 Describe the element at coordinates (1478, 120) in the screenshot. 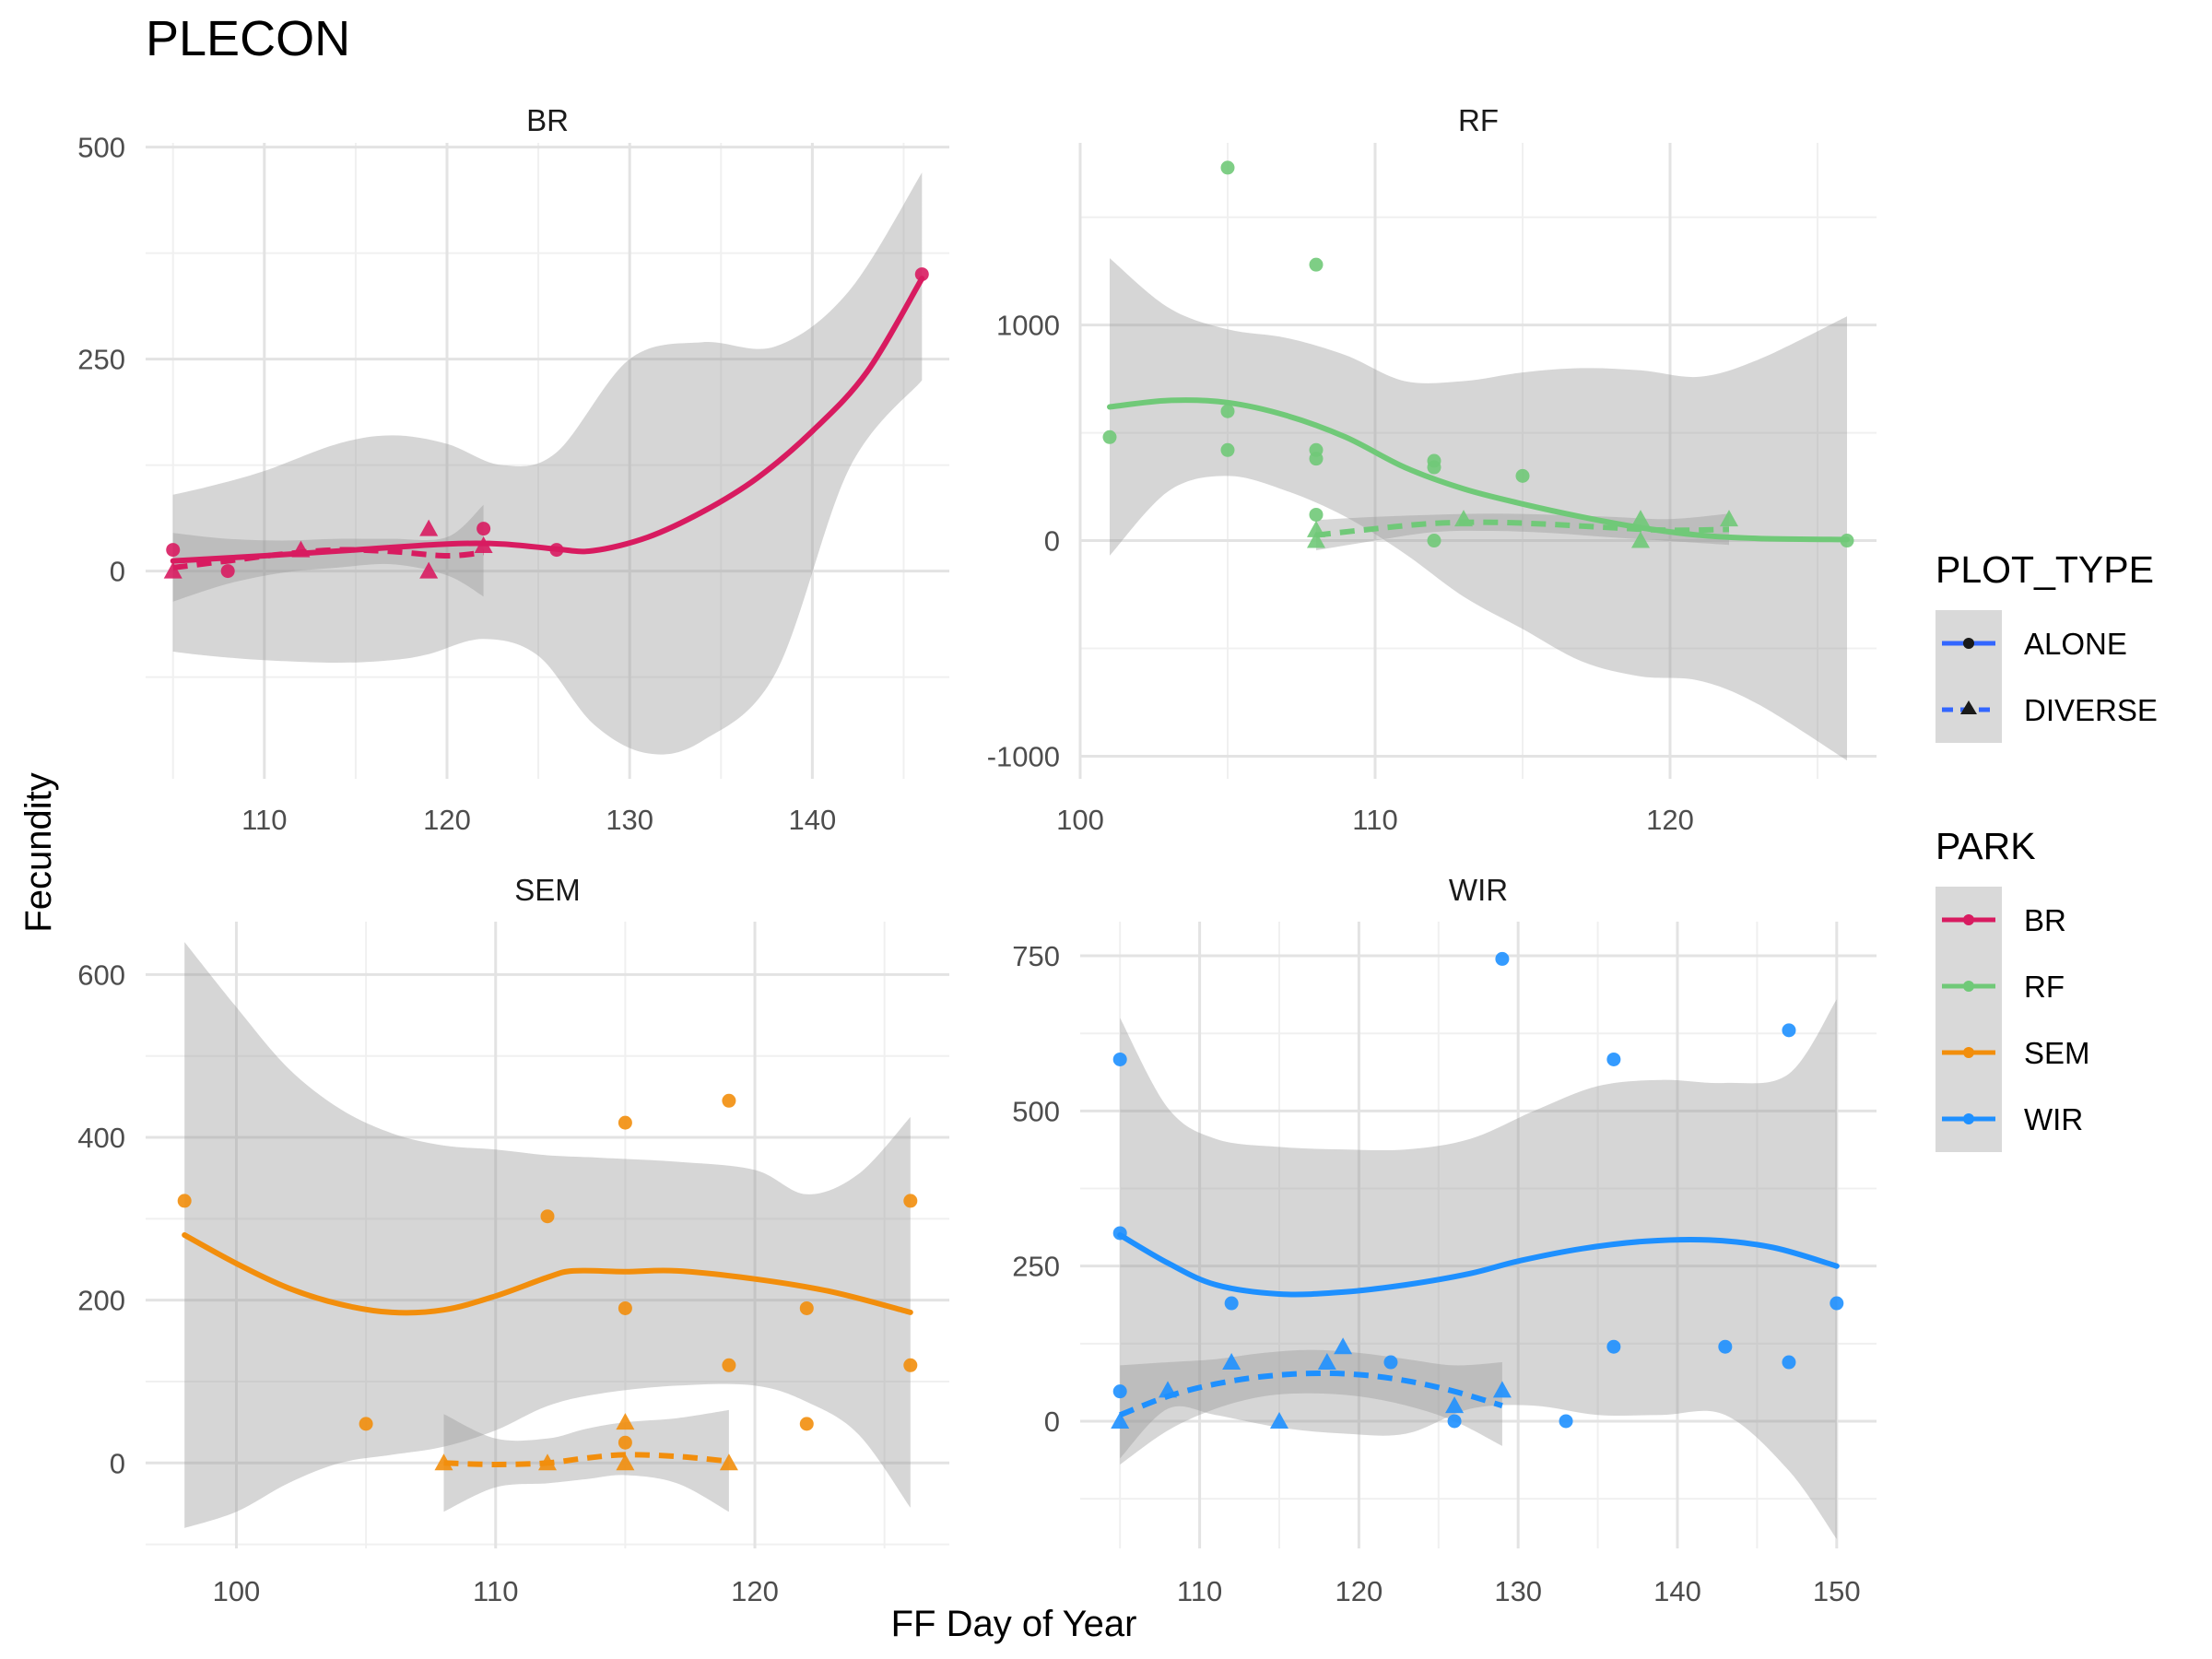

I see `facet-strip-label: RF` at that location.